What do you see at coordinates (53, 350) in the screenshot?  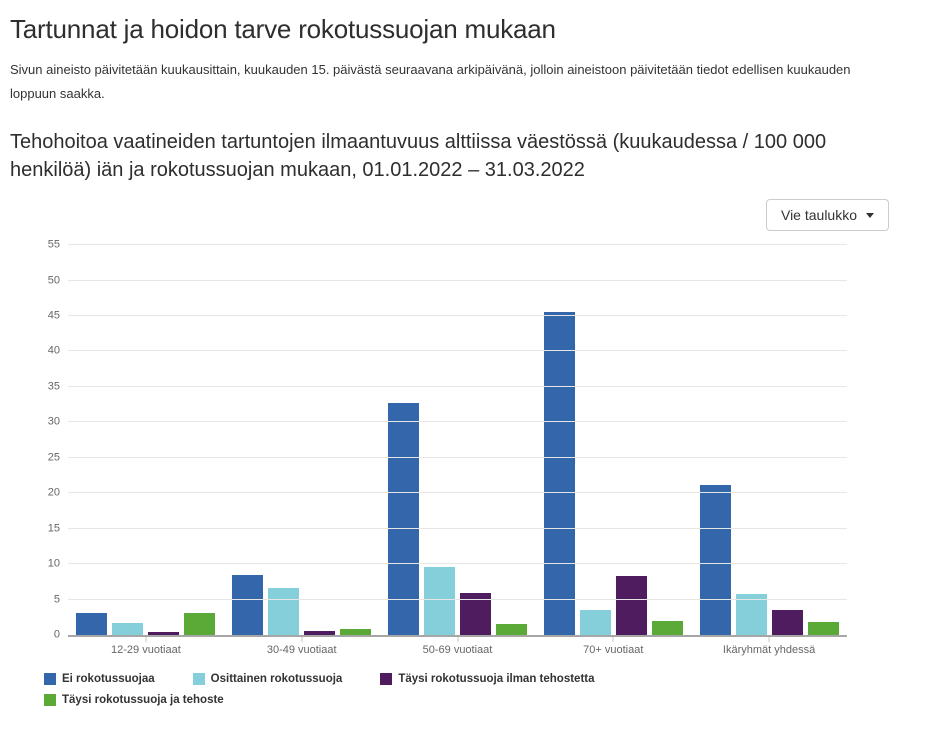 I see `y-axis-tick-label: 40` at bounding box center [53, 350].